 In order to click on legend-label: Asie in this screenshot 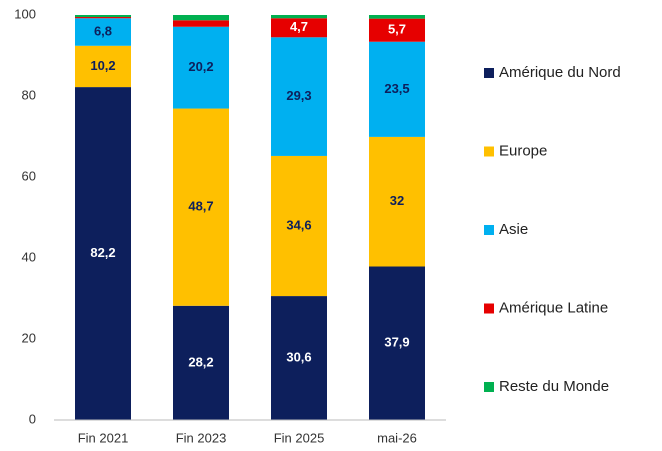, I will do `click(513, 229)`.